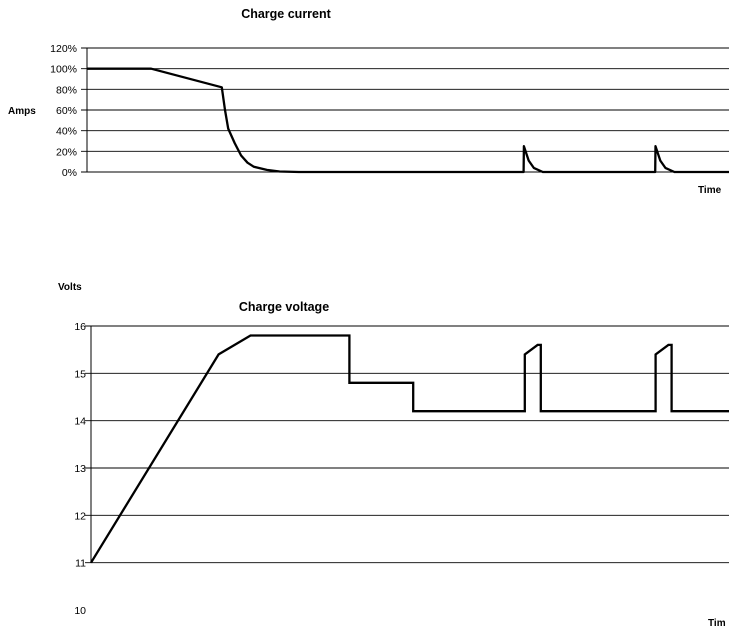 Image resolution: width=729 pixels, height=631 pixels. Describe the element at coordinates (70, 287) in the screenshot. I see `voltage-y-axis-label: Volts` at that location.